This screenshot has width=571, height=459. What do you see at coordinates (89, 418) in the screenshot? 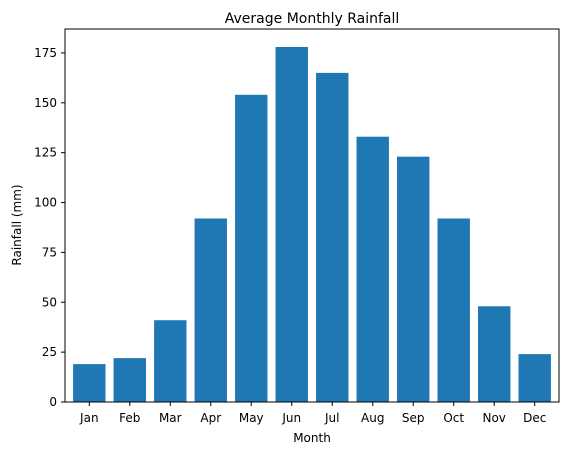
I see `x-tick-label: Jan` at bounding box center [89, 418].